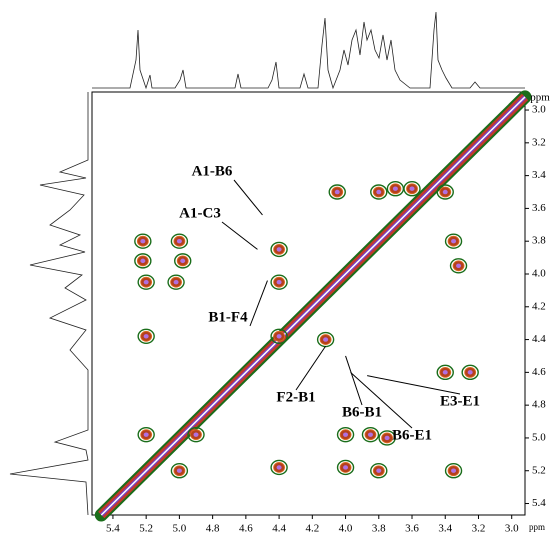 This screenshot has width=550, height=547. I want to click on annotation-label: A1-B6, so click(212, 171).